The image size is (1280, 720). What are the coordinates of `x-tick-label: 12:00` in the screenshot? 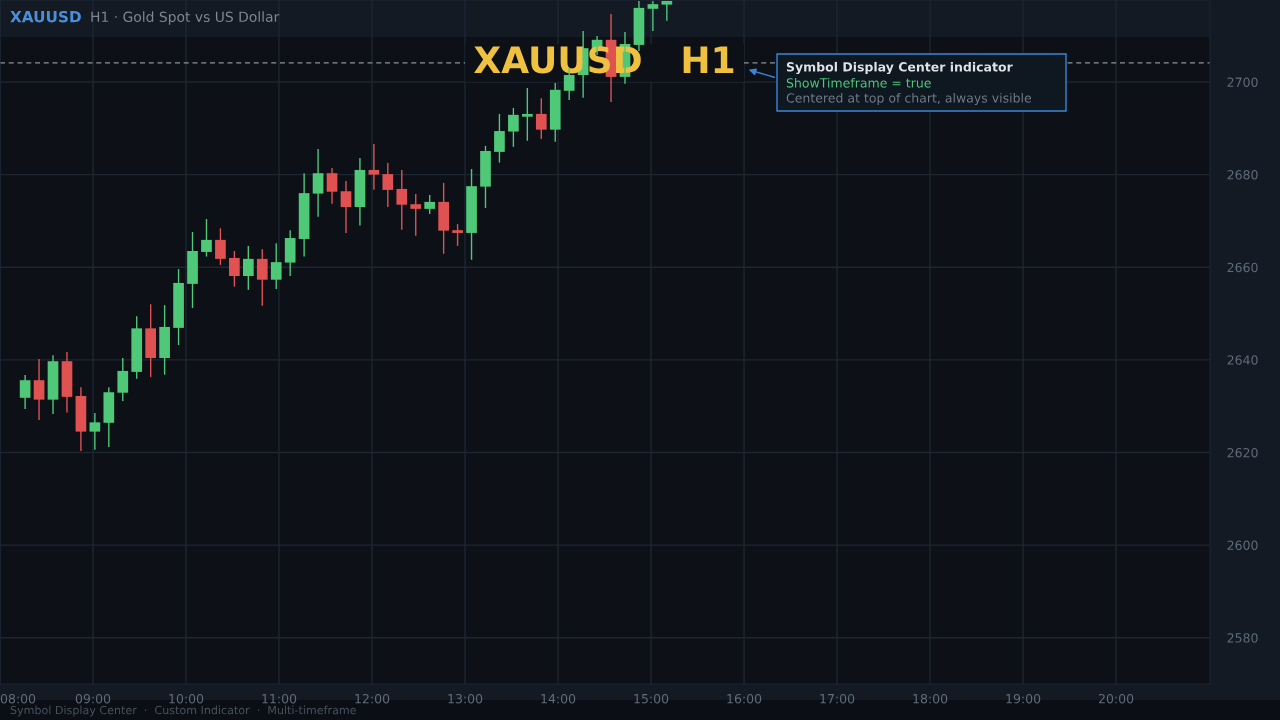 It's located at (372, 698).